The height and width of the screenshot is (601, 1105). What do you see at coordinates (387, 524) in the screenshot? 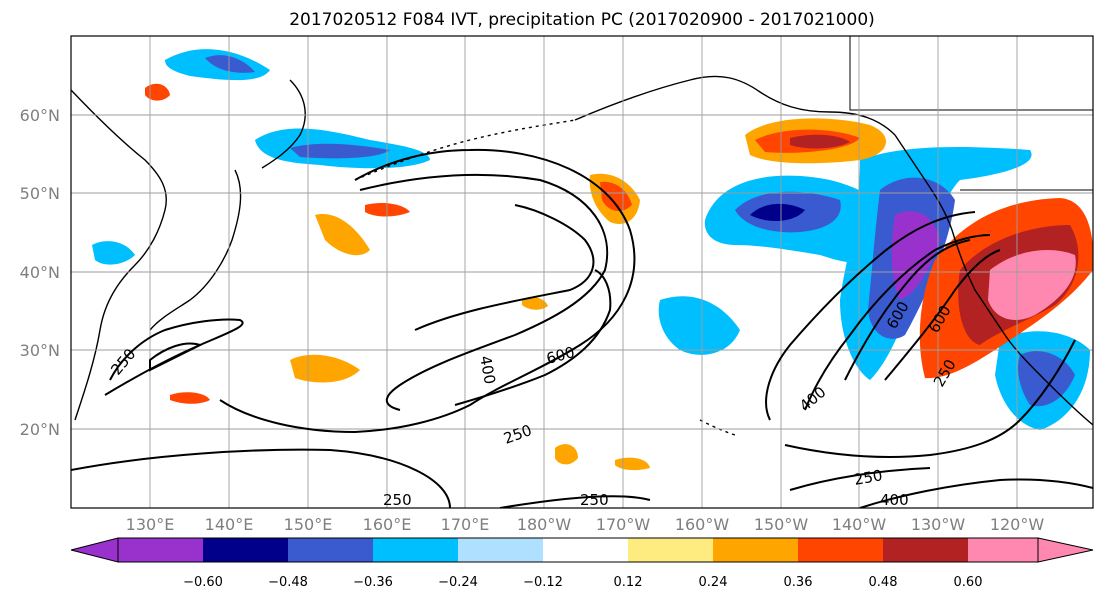
I see `lon-tick-label: 160°E` at bounding box center [387, 524].